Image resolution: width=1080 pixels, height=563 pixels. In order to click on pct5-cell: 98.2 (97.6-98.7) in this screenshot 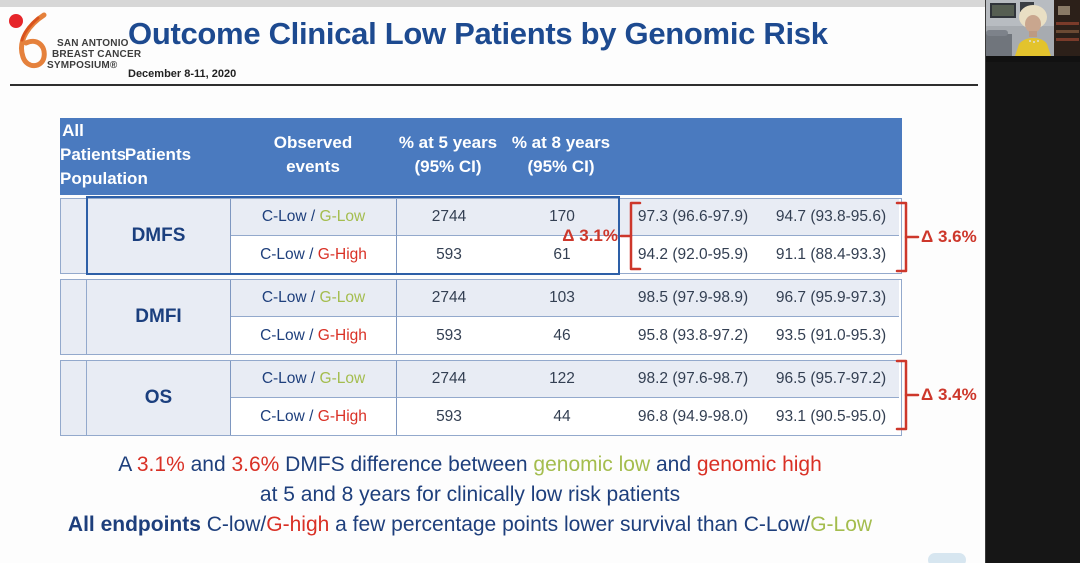, I will do `click(693, 379)`.